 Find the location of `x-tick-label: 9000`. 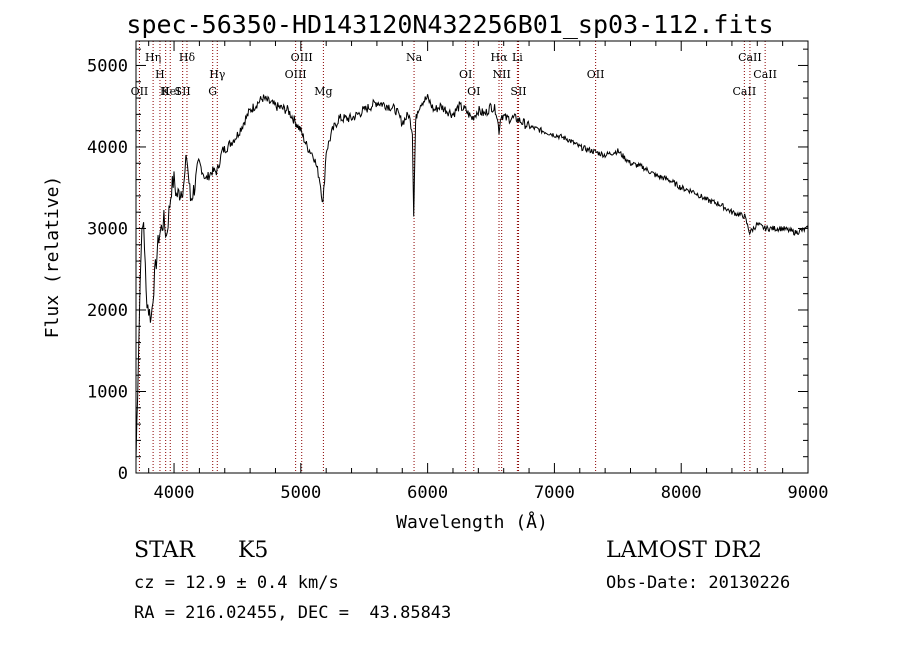

x-tick-label: 9000 is located at coordinates (808, 493).